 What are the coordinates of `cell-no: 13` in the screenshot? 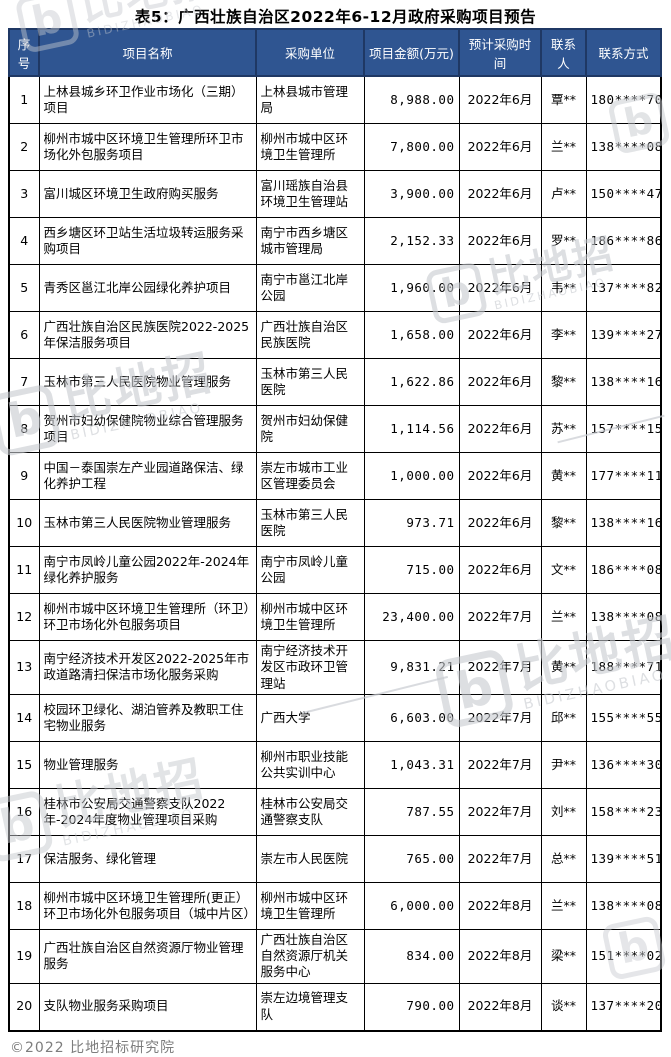 It's located at (24, 667).